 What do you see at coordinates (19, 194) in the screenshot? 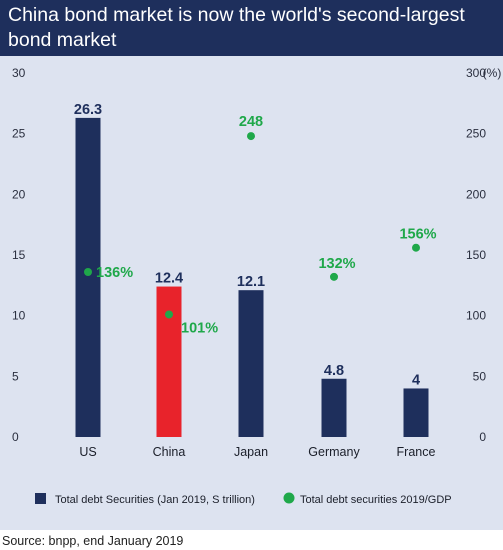
I see `left-axis-tick-label: 20` at bounding box center [19, 194].